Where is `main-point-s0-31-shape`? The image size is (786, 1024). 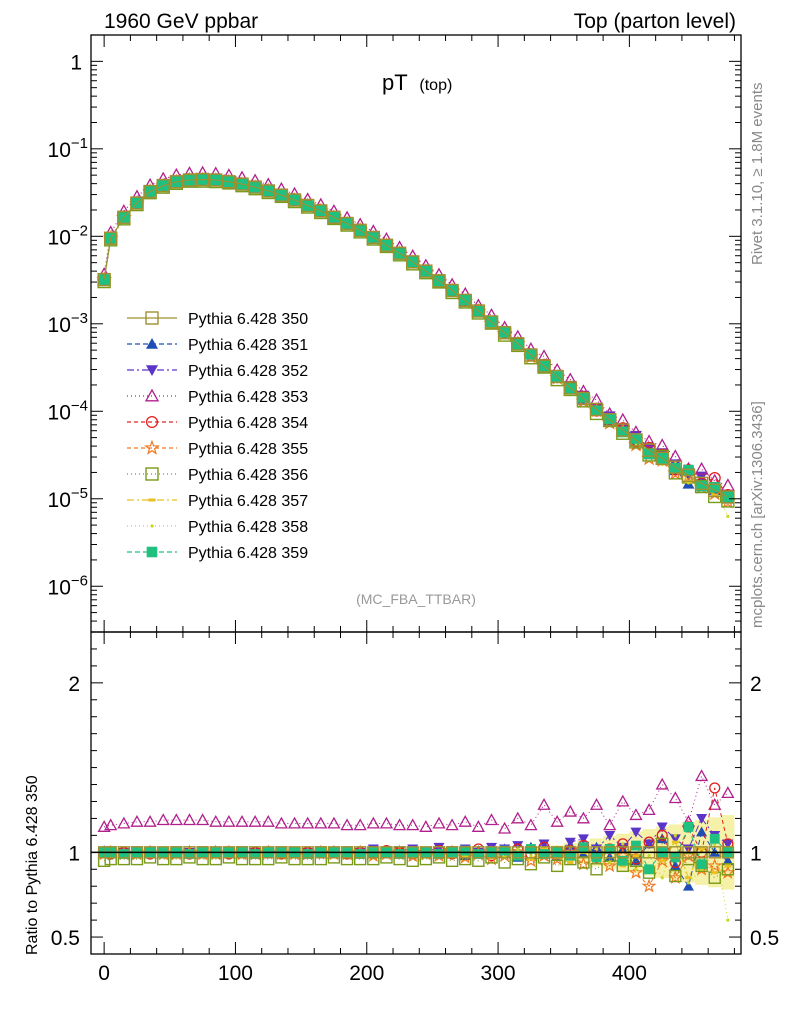
main-point-s0-31-shape is located at coordinates (504, 333).